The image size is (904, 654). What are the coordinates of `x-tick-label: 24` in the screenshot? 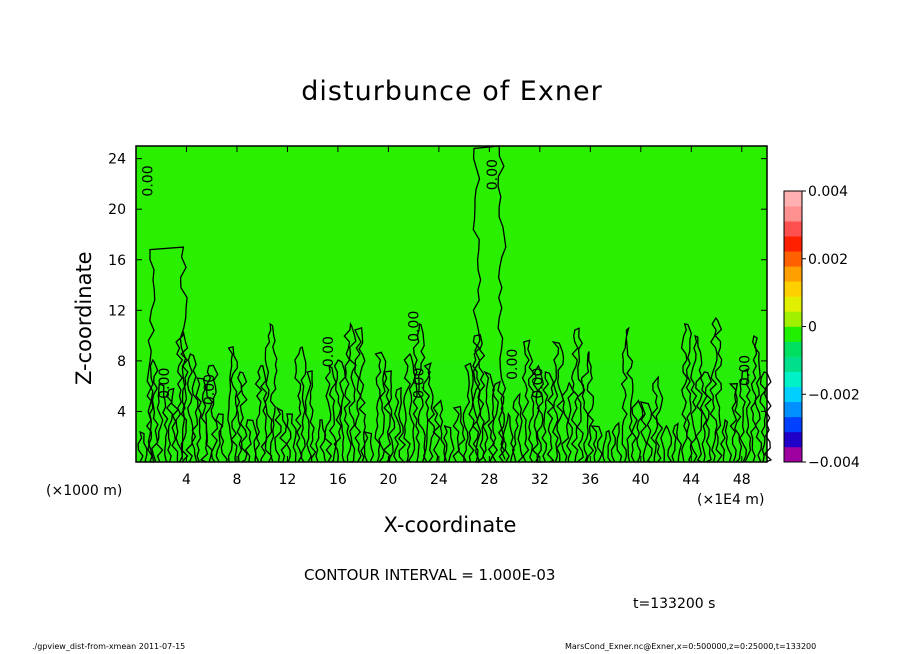 It's located at (439, 480).